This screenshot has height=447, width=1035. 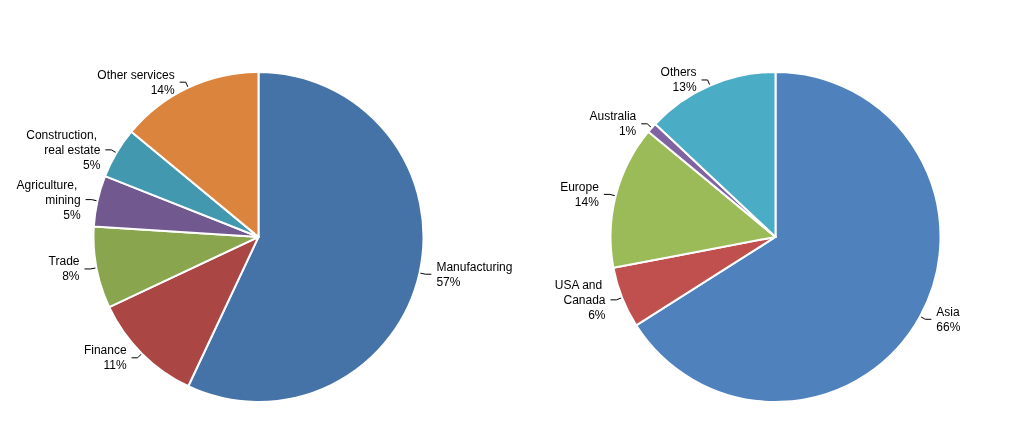 What do you see at coordinates (627, 131) in the screenshot?
I see `data-label: 1%` at bounding box center [627, 131].